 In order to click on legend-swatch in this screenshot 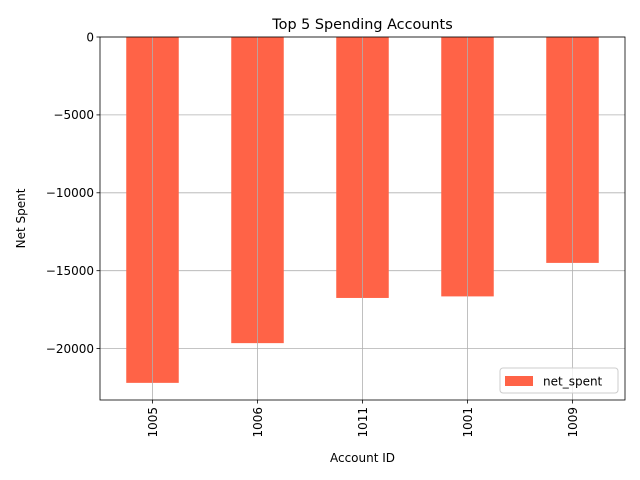, I will do `click(519, 381)`.